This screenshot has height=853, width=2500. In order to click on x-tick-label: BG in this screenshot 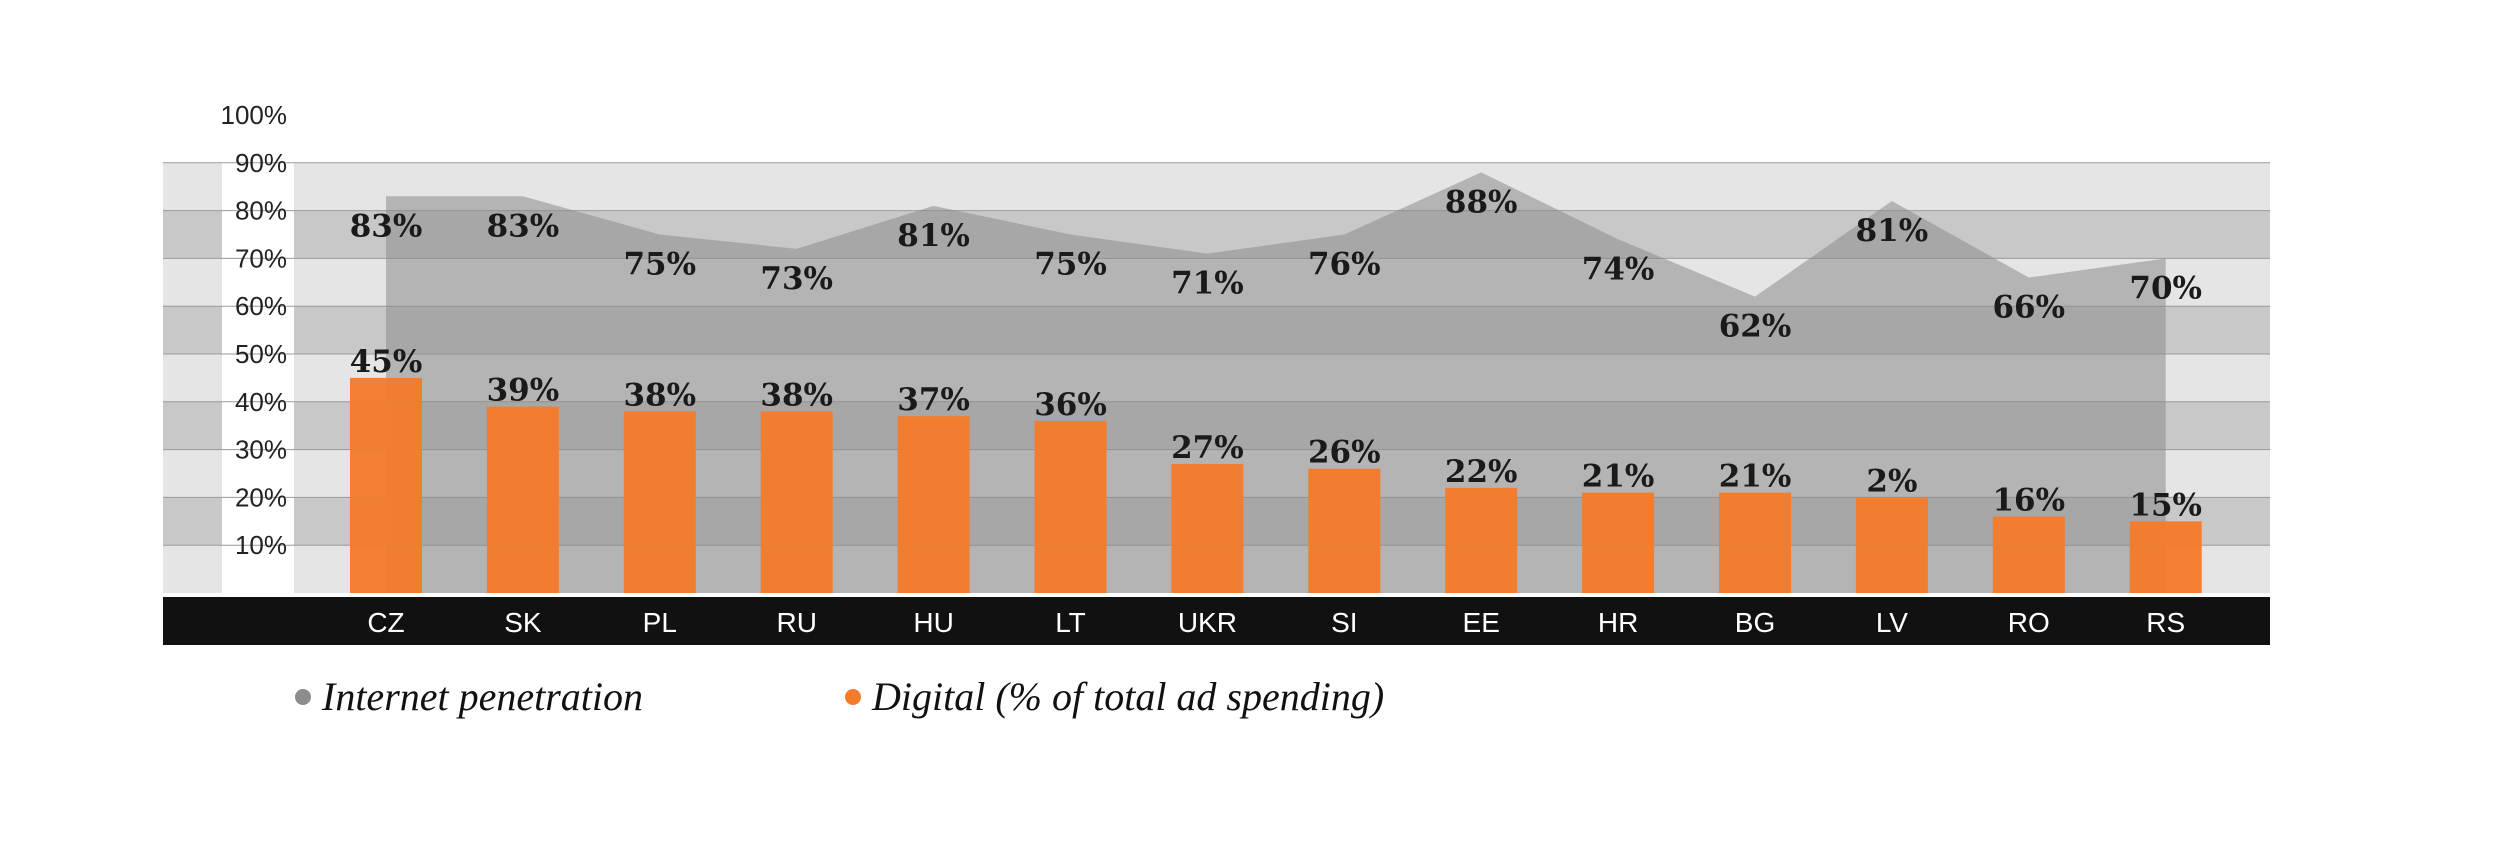, I will do `click(1755, 622)`.